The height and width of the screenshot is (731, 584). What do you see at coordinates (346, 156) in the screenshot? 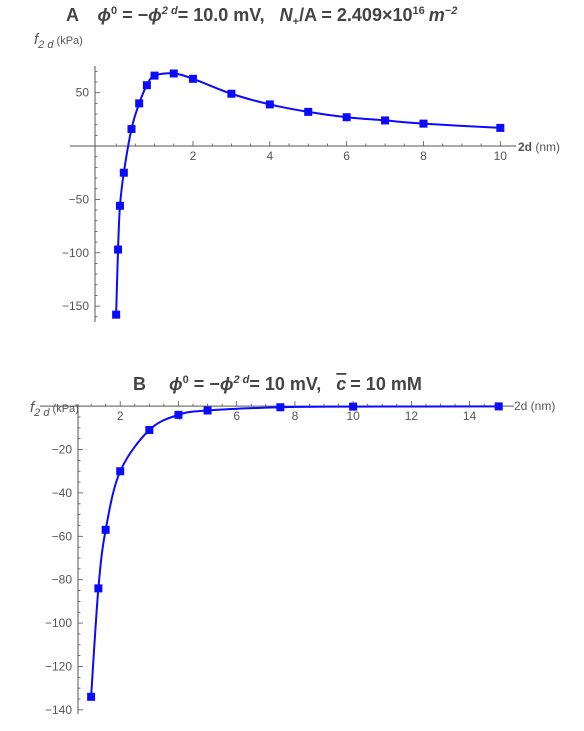
I see `chart-a-x-tick-label: 6` at bounding box center [346, 156].